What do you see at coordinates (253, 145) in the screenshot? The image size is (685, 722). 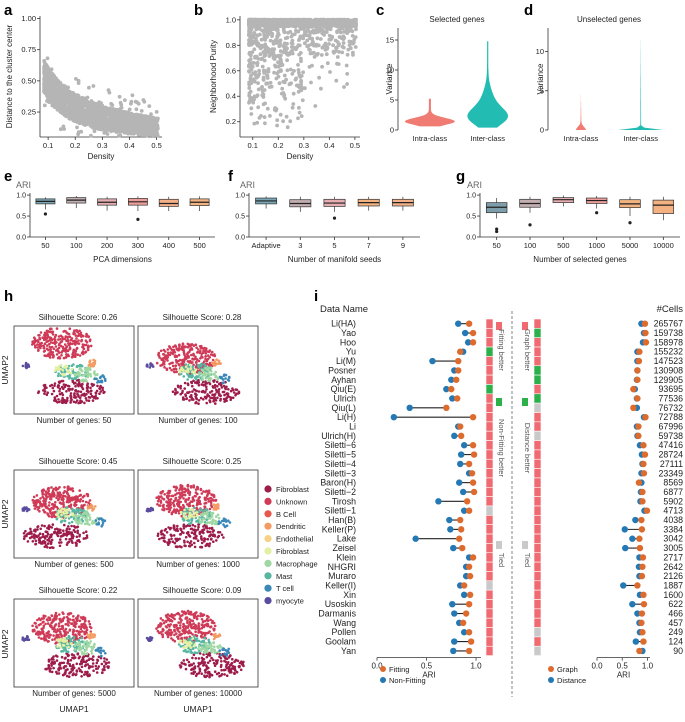 I see `x-tick-label: 0.1` at bounding box center [253, 145].